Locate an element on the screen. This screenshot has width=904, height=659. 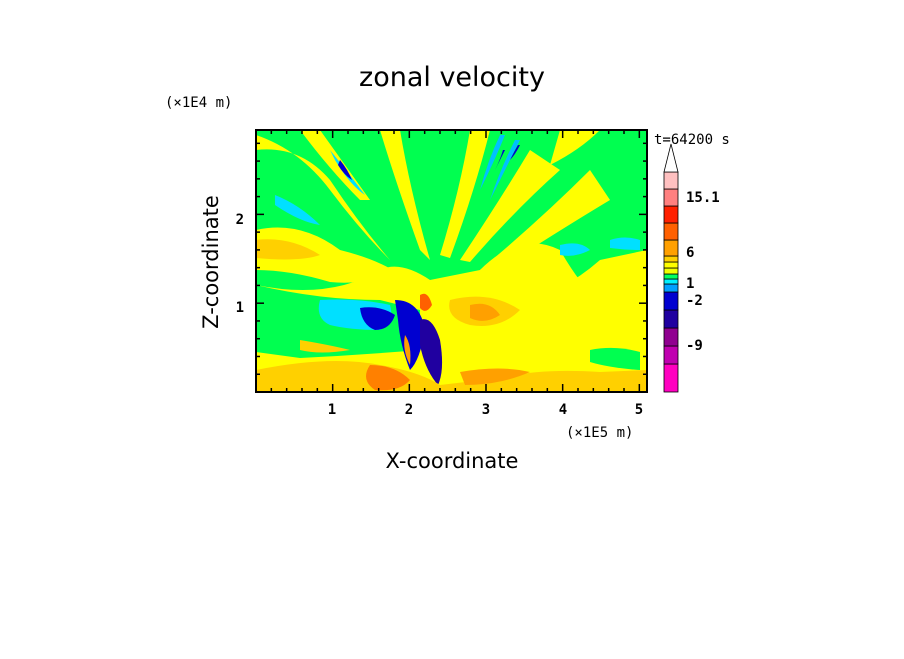
x-axis-label: X-coordinate is located at coordinates (452, 461).